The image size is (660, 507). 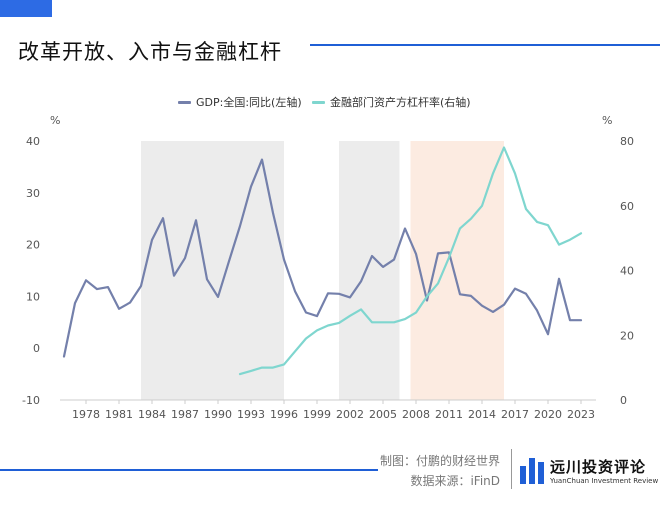 I want to click on footer-divider, so click(x=511, y=469).